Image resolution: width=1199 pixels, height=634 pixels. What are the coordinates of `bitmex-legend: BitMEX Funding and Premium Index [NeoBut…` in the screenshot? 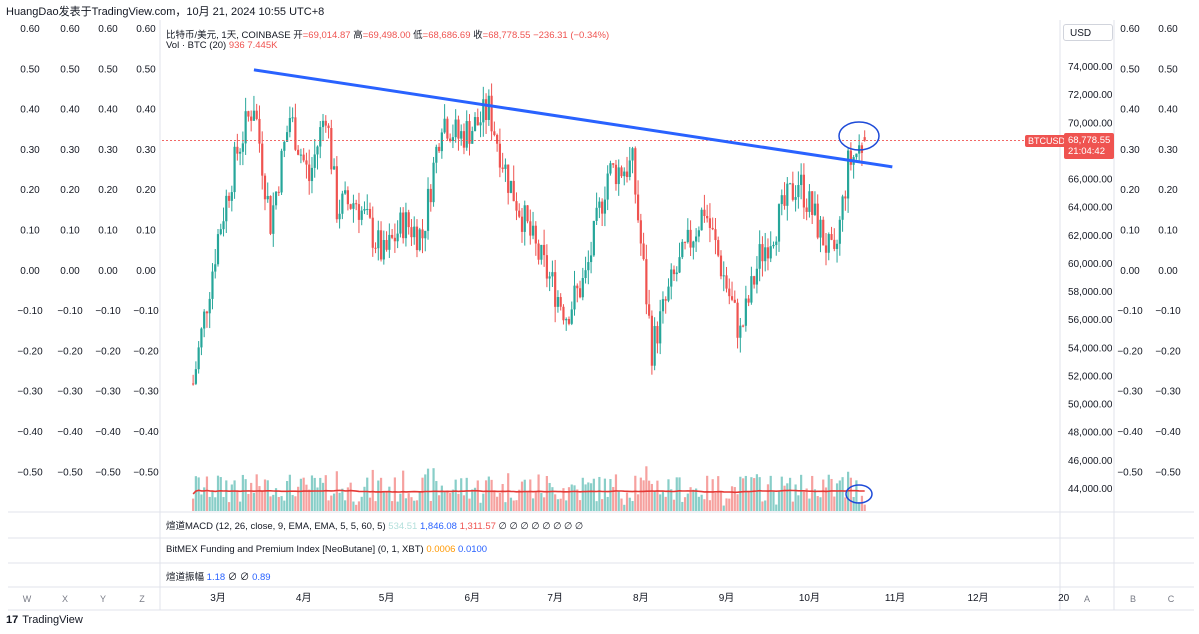 It's located at (326, 549).